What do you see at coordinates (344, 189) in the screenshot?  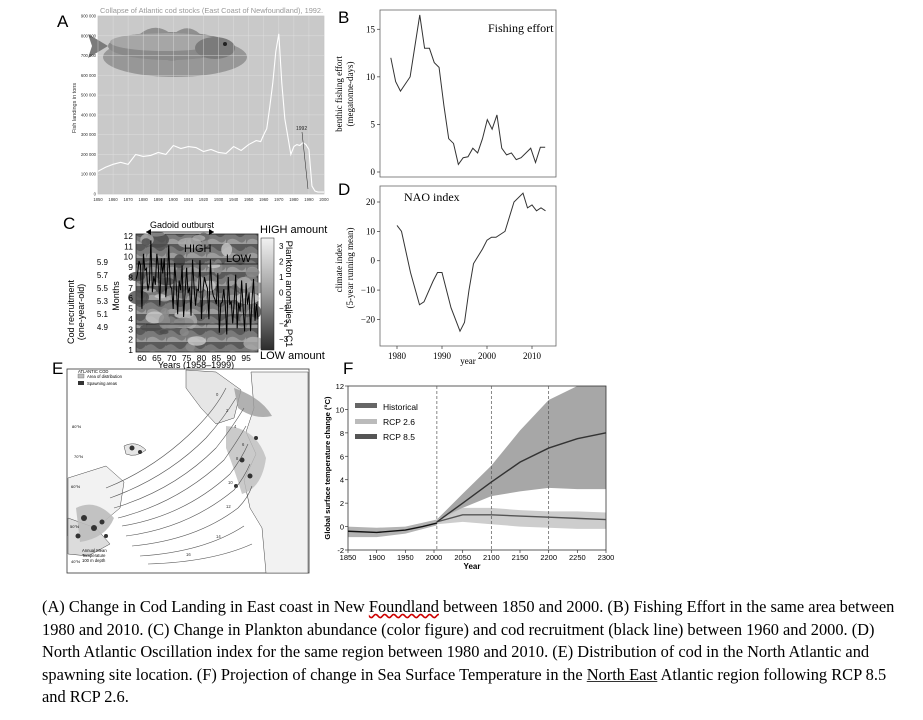 I see `panel-d-letter: D` at bounding box center [344, 189].